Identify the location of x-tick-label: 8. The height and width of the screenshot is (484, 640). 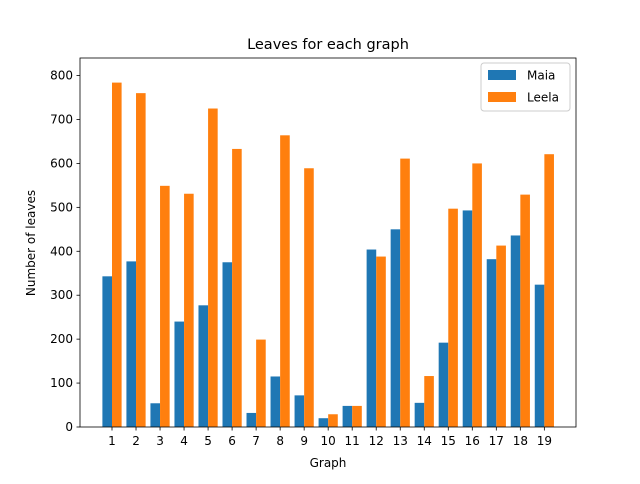
(280, 441).